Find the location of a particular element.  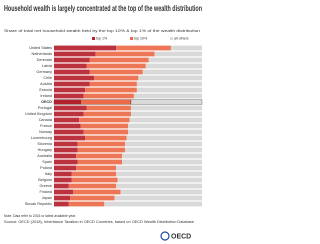

y-tick-label: Chile is located at coordinates (47, 78).